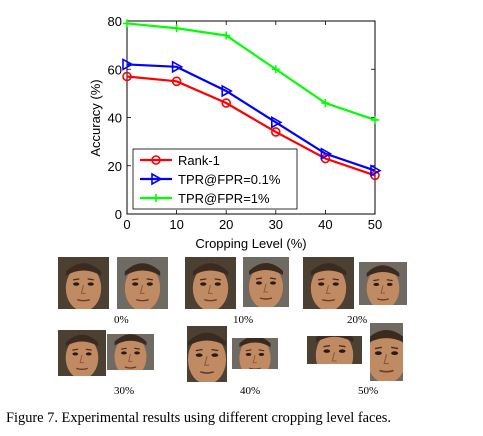 This screenshot has width=483, height=436. I want to click on y-tick-label: 40, so click(115, 118).